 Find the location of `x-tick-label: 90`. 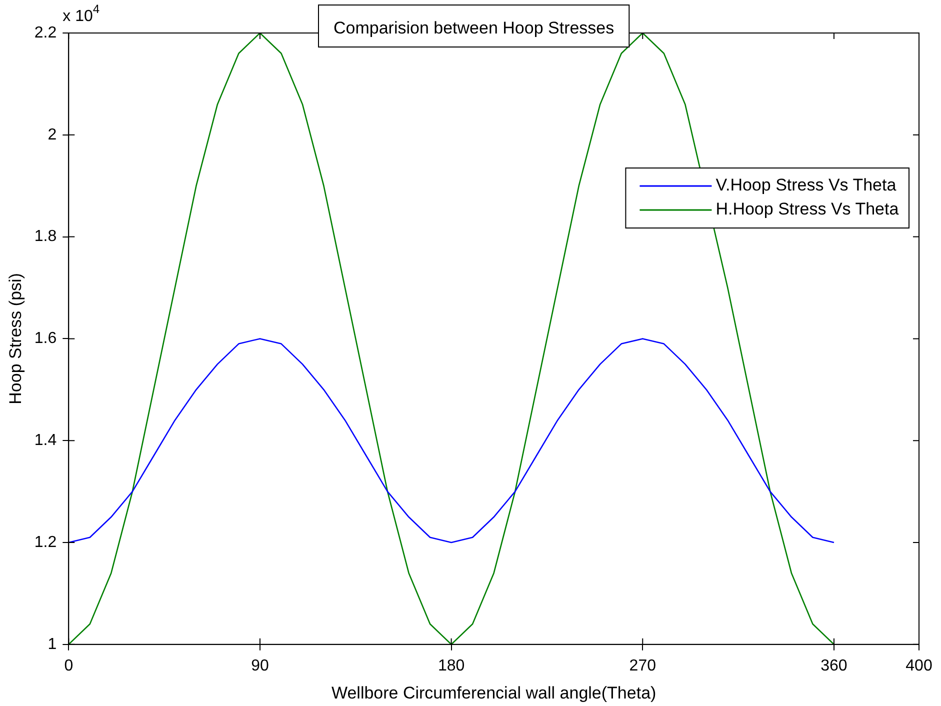

x-tick-label: 90 is located at coordinates (260, 665).